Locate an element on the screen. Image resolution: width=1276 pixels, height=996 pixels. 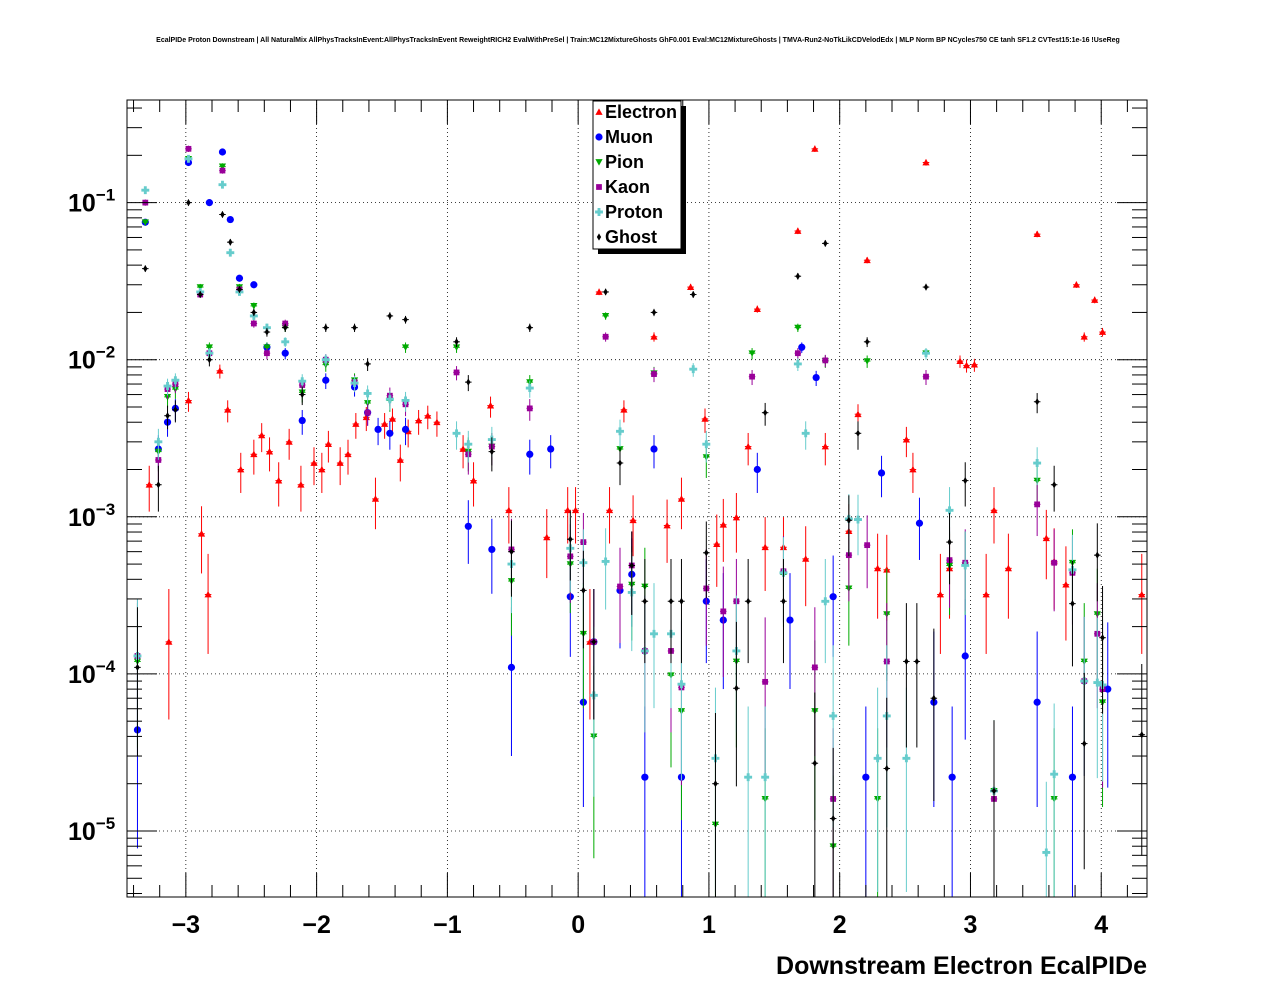
legend-marker is located at coordinates (599, 237).